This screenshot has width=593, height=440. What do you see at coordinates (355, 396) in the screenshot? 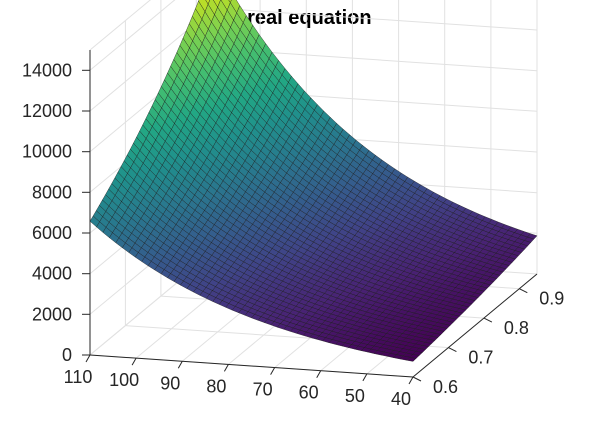
I see `x-tick-label: 50` at bounding box center [355, 396].